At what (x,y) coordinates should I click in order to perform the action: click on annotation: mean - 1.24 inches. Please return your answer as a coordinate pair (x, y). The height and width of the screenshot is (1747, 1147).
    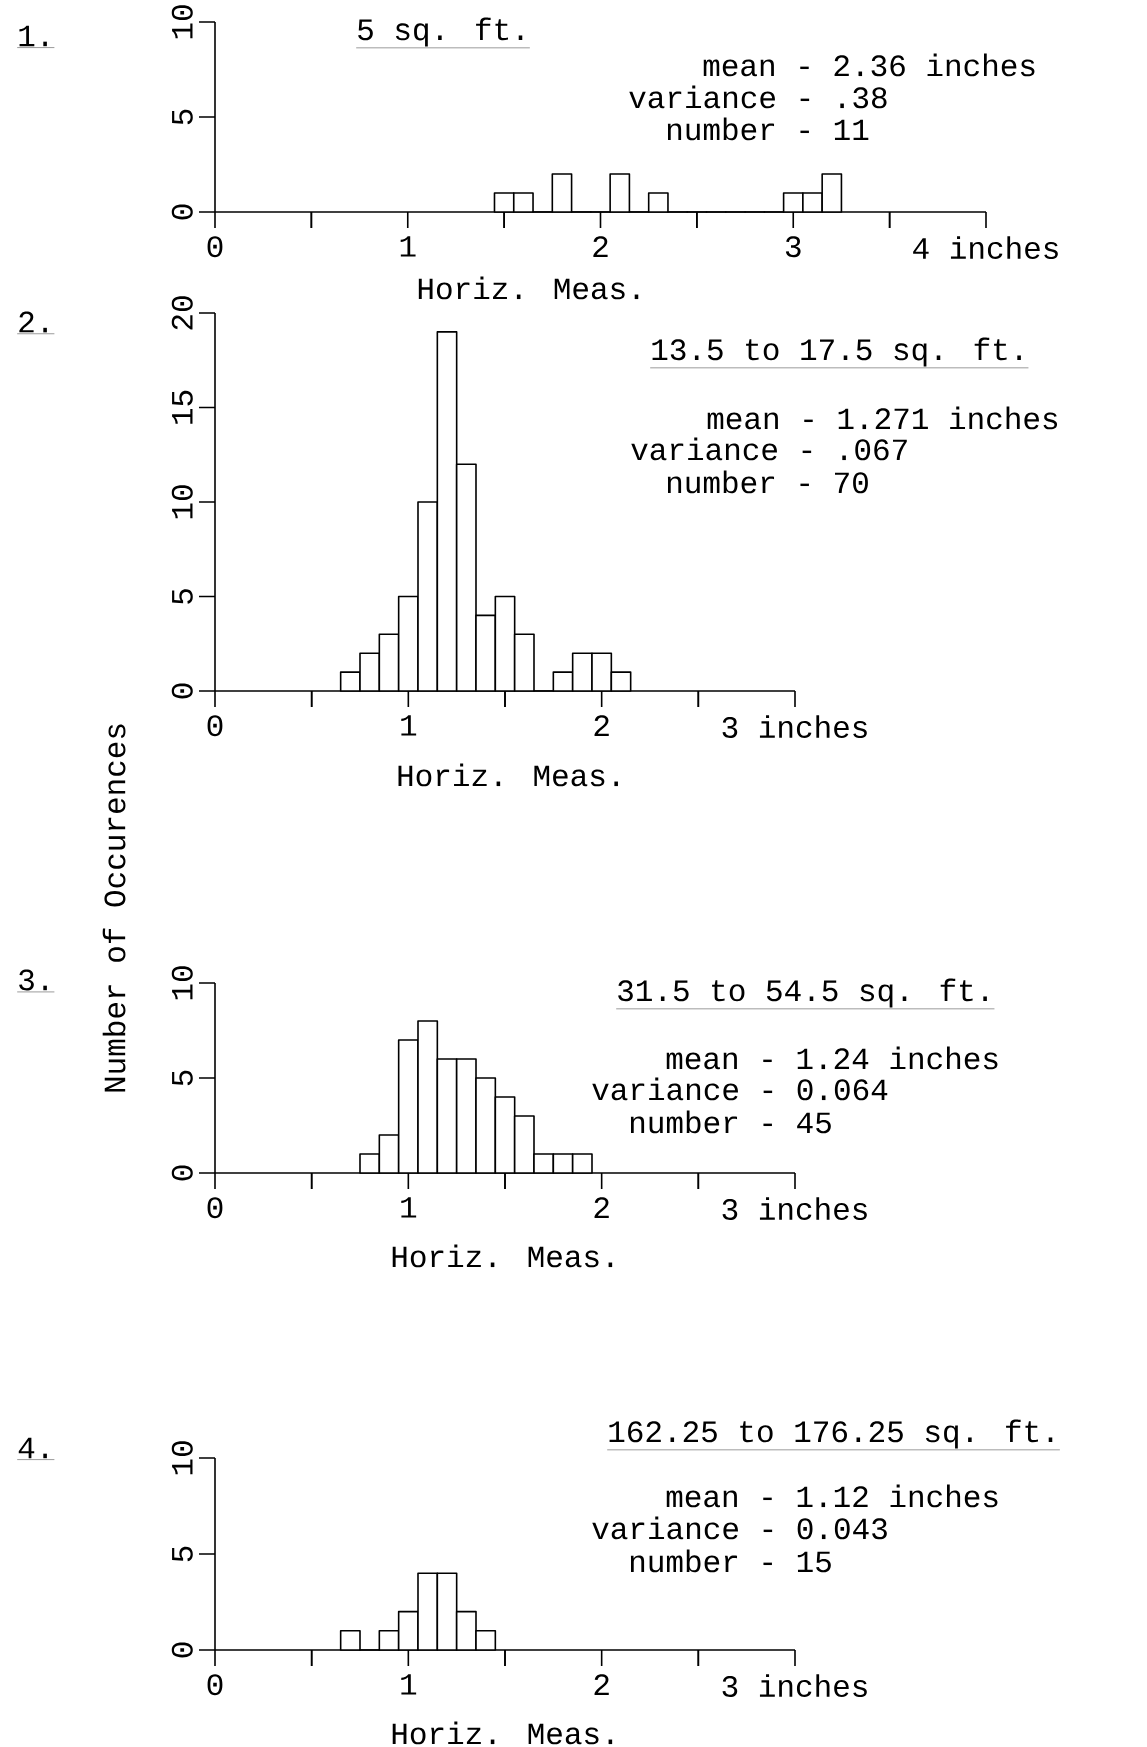
    Looking at the image, I should click on (832, 1058).